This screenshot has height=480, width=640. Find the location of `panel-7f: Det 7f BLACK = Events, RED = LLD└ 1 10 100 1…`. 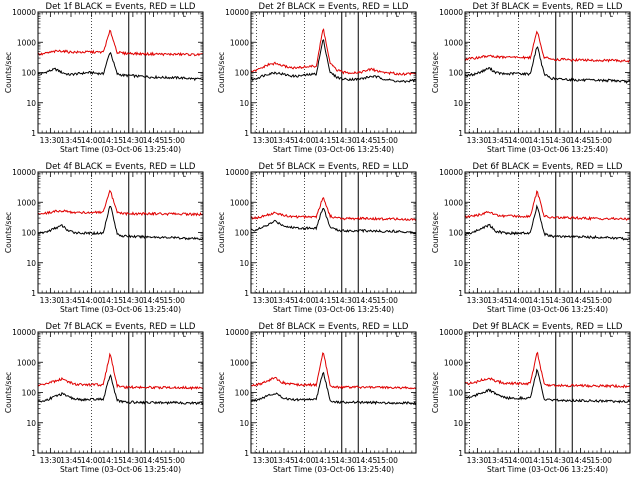

panel-7f: Det 7f BLACK = Events, RED = LLD└ 1 10 100 1… is located at coordinates (130, 398).